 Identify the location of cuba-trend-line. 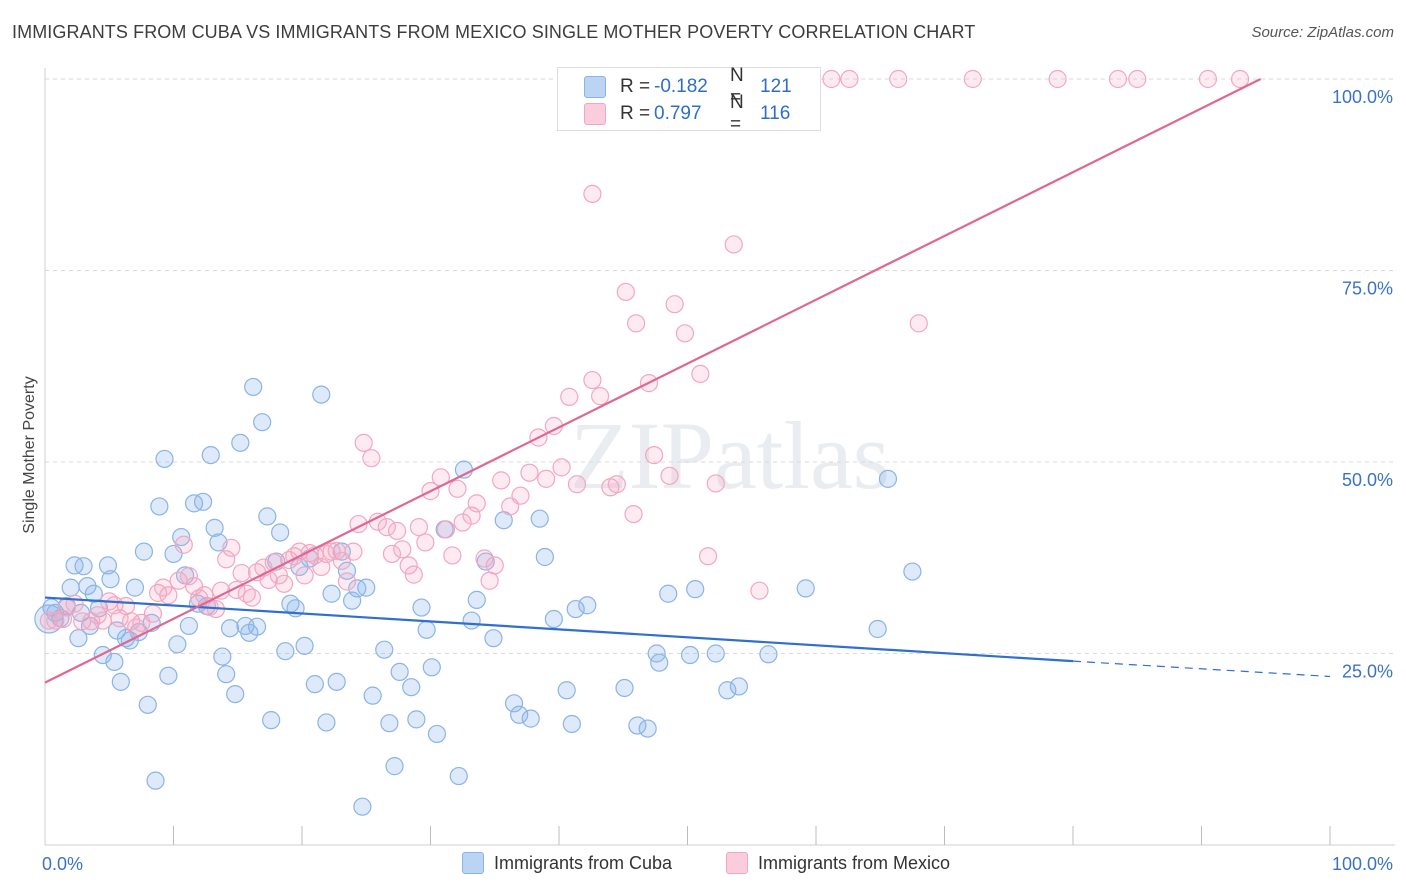
(559, 629).